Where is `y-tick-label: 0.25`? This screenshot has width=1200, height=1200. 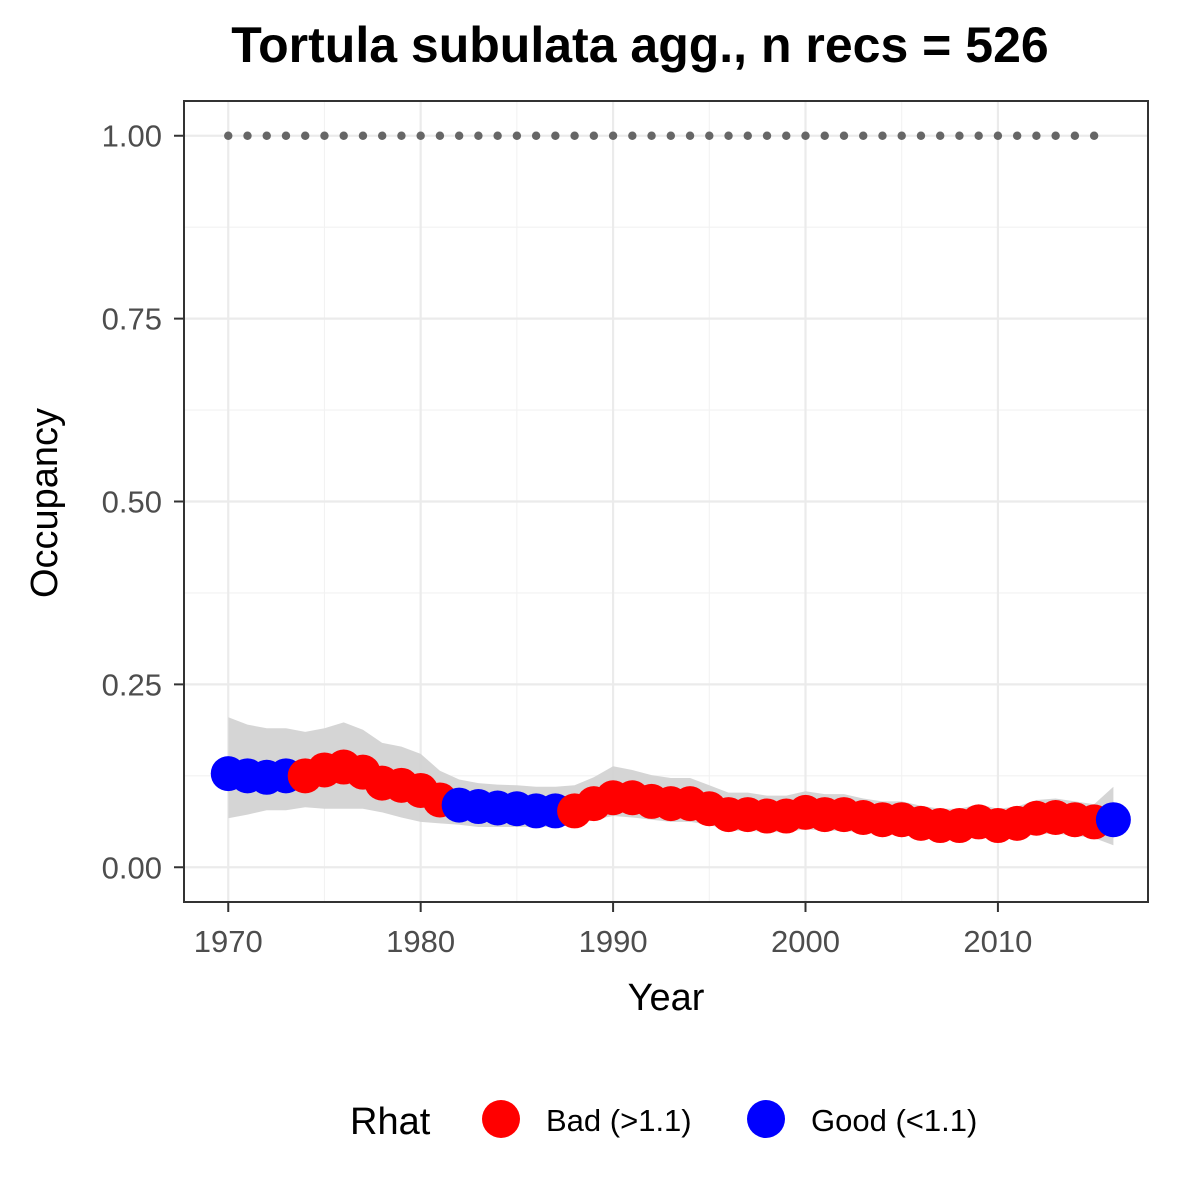 y-tick-label: 0.25 is located at coordinates (132, 684).